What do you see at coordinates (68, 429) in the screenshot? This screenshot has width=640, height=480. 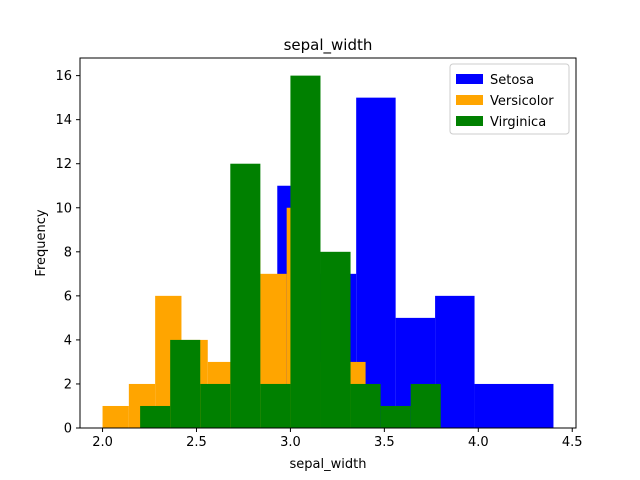 I see `y-tick-label: 0` at bounding box center [68, 429].